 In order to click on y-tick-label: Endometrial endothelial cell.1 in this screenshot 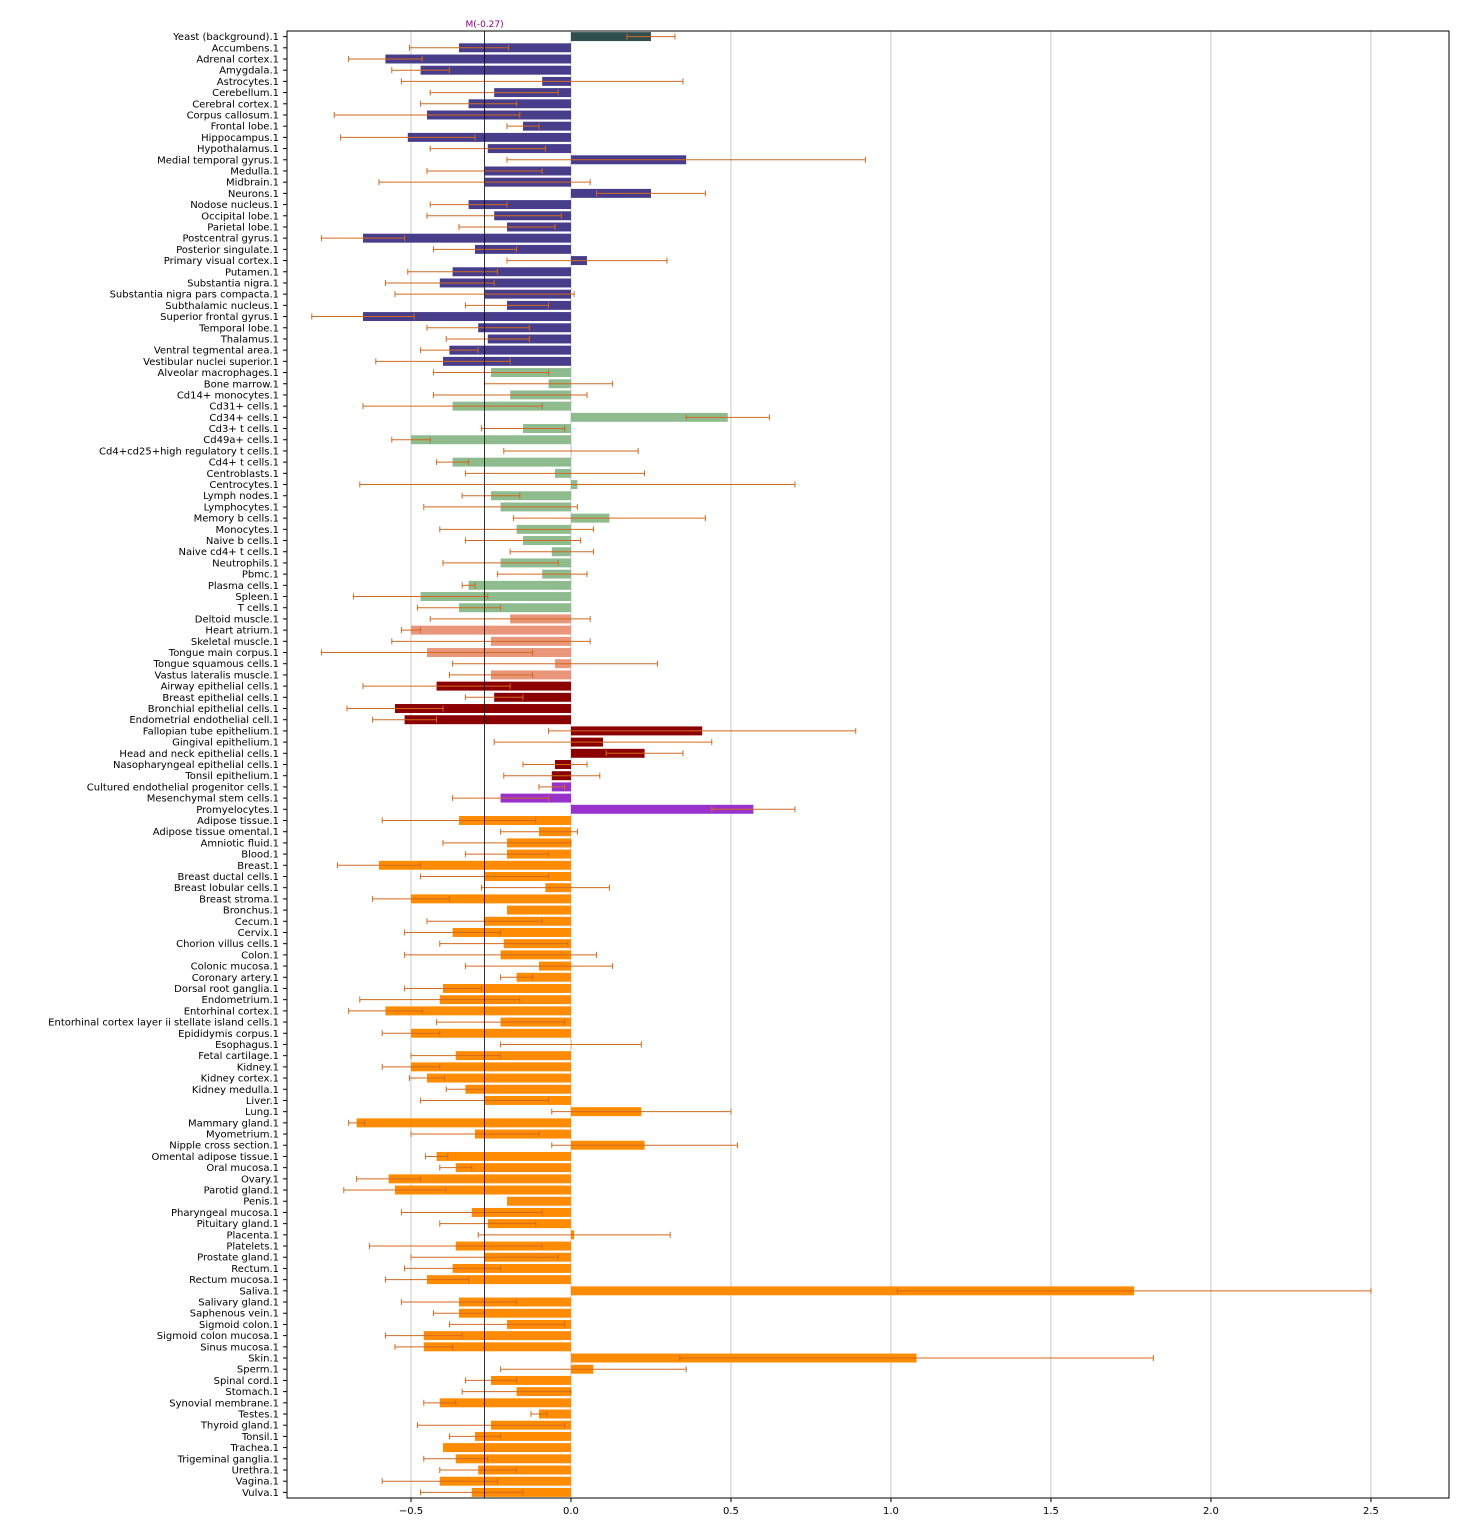, I will do `click(204, 720)`.